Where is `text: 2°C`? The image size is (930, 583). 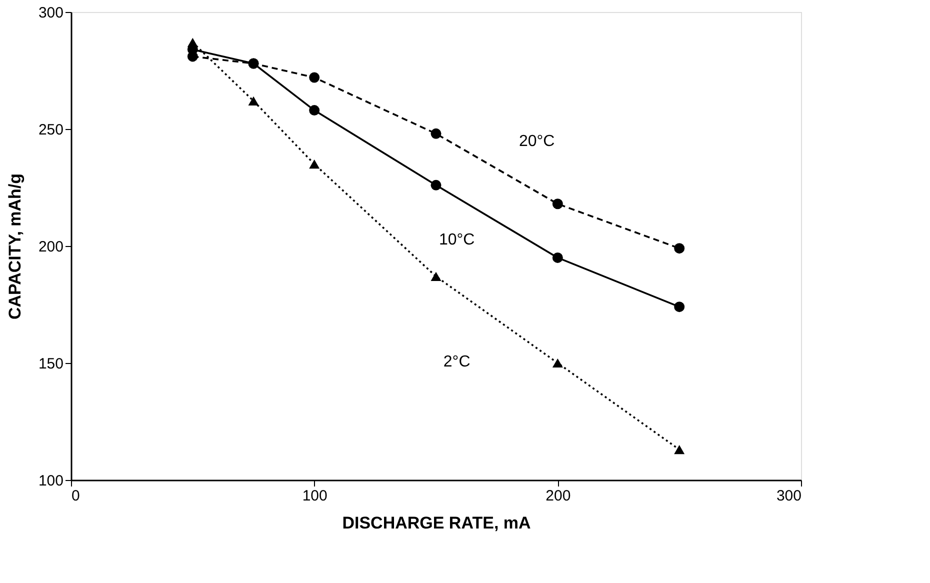 text: 2°C is located at coordinates (456, 362).